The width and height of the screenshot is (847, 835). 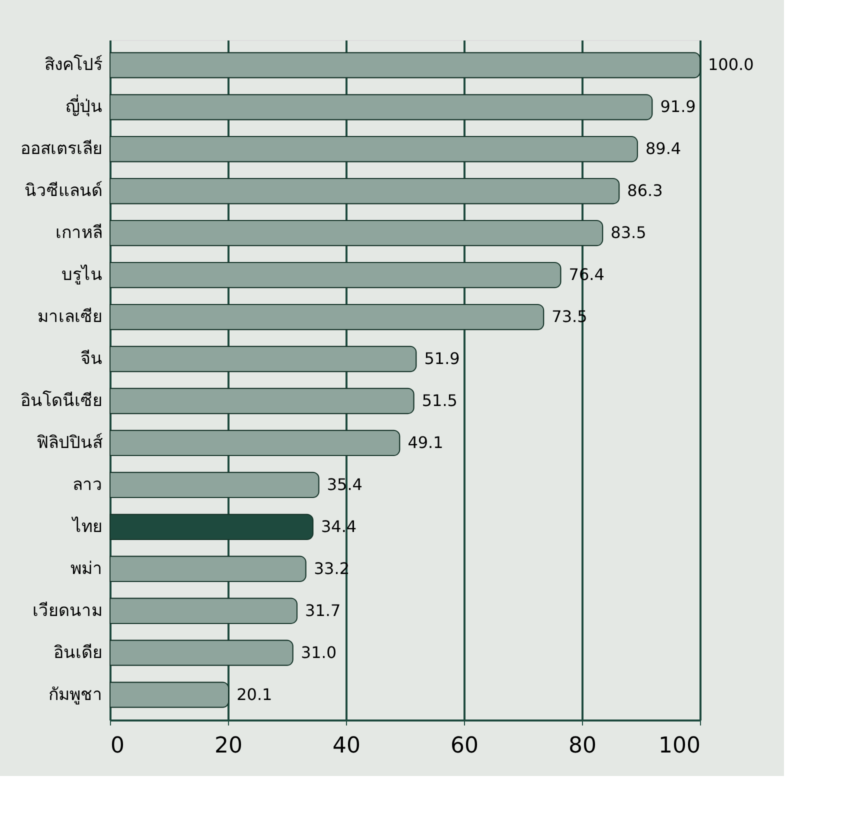 What do you see at coordinates (678, 106) in the screenshot?
I see `data-label: 91.9` at bounding box center [678, 106].